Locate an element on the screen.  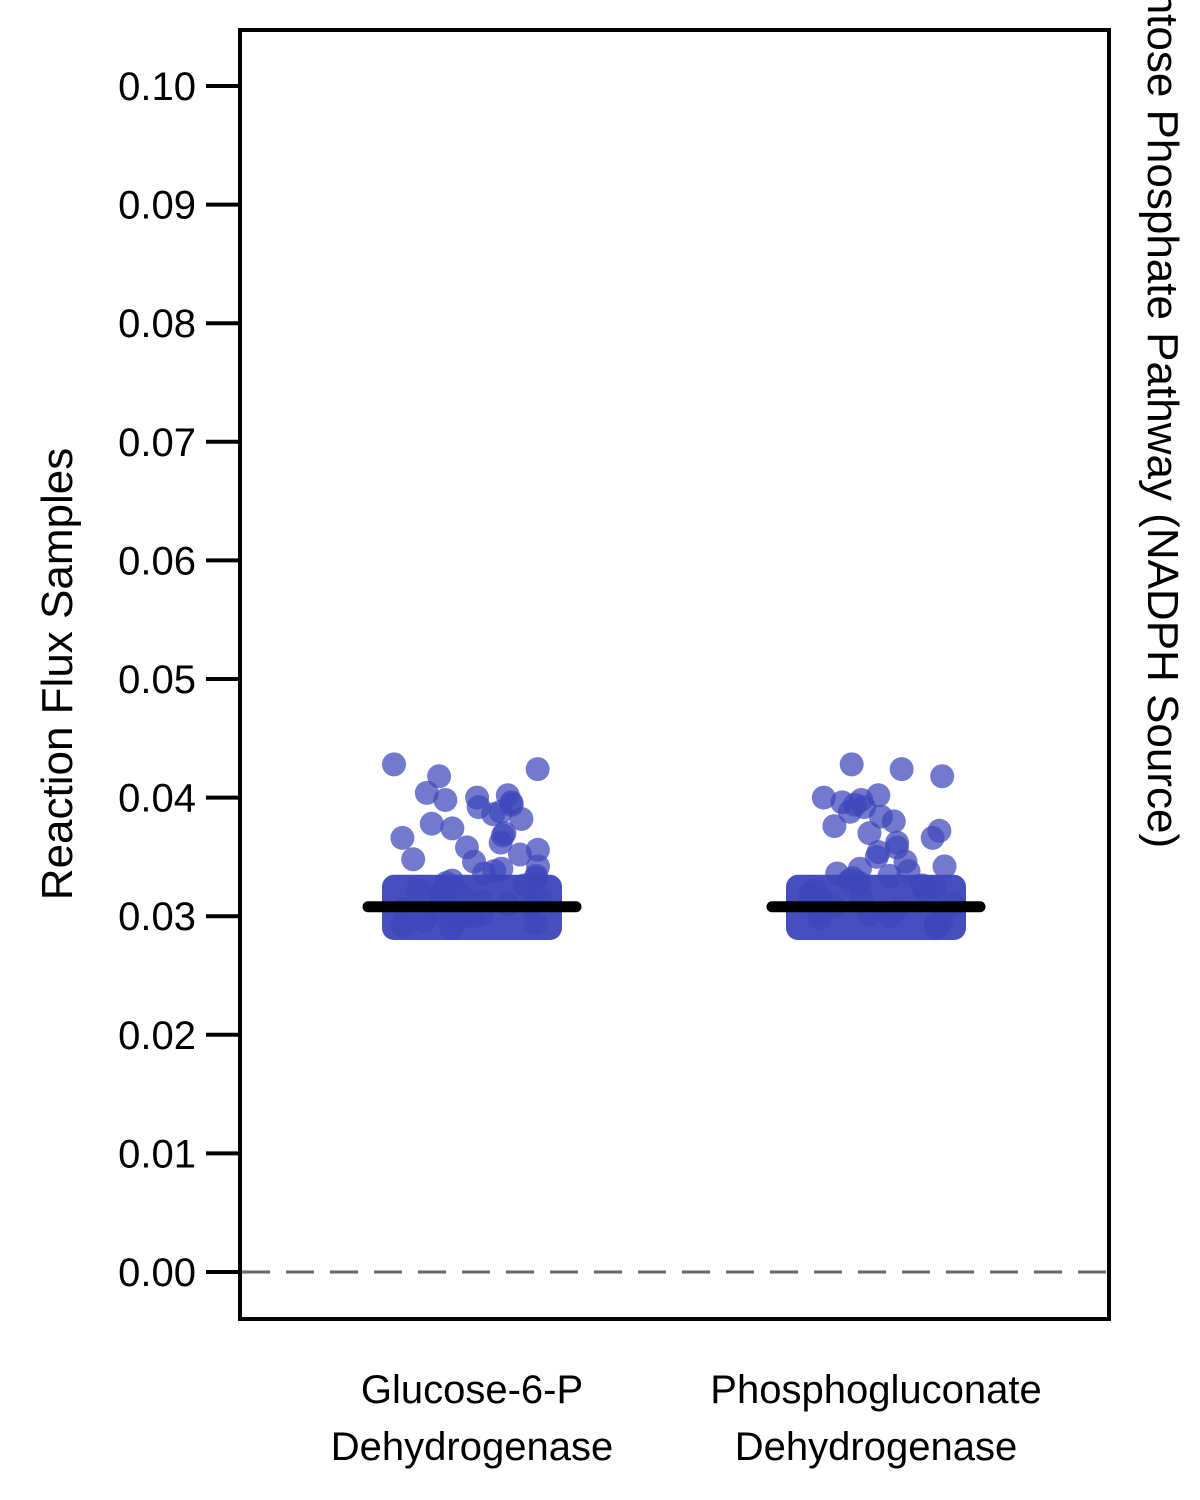
y-tick-label: 0.09 is located at coordinates (157, 206).